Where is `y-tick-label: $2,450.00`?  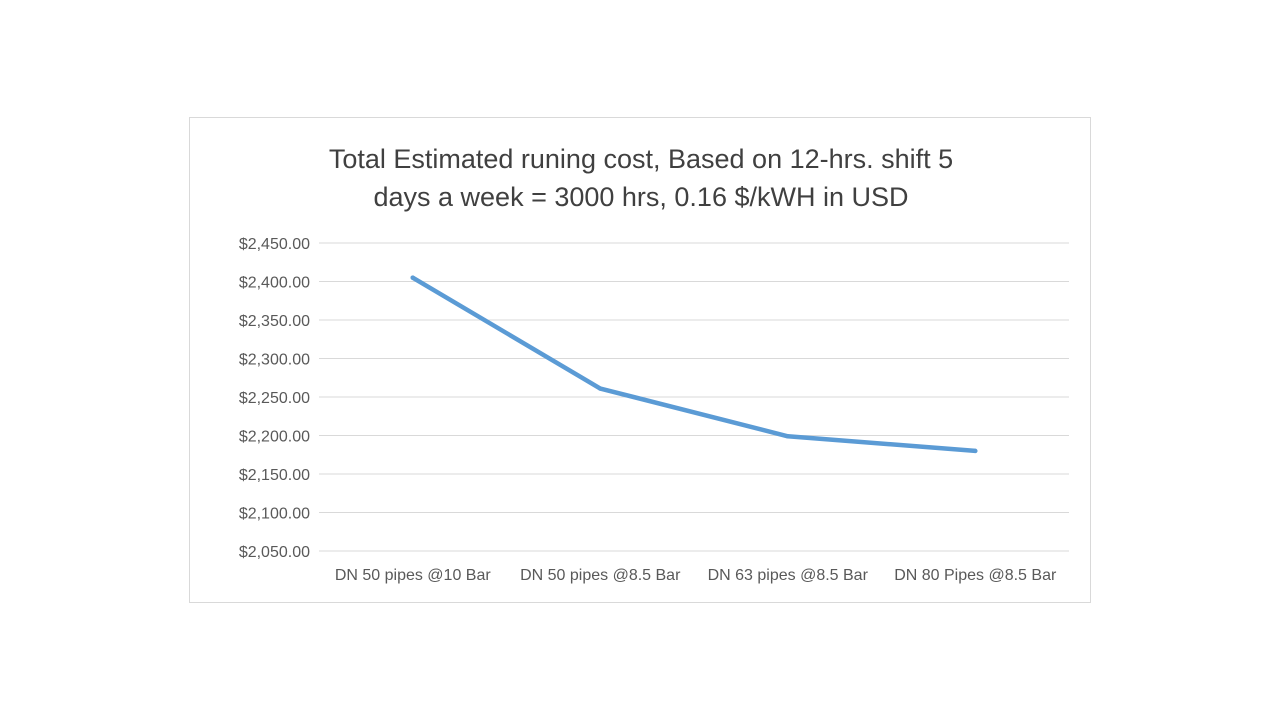
y-tick-label: $2,450.00 is located at coordinates (274, 244).